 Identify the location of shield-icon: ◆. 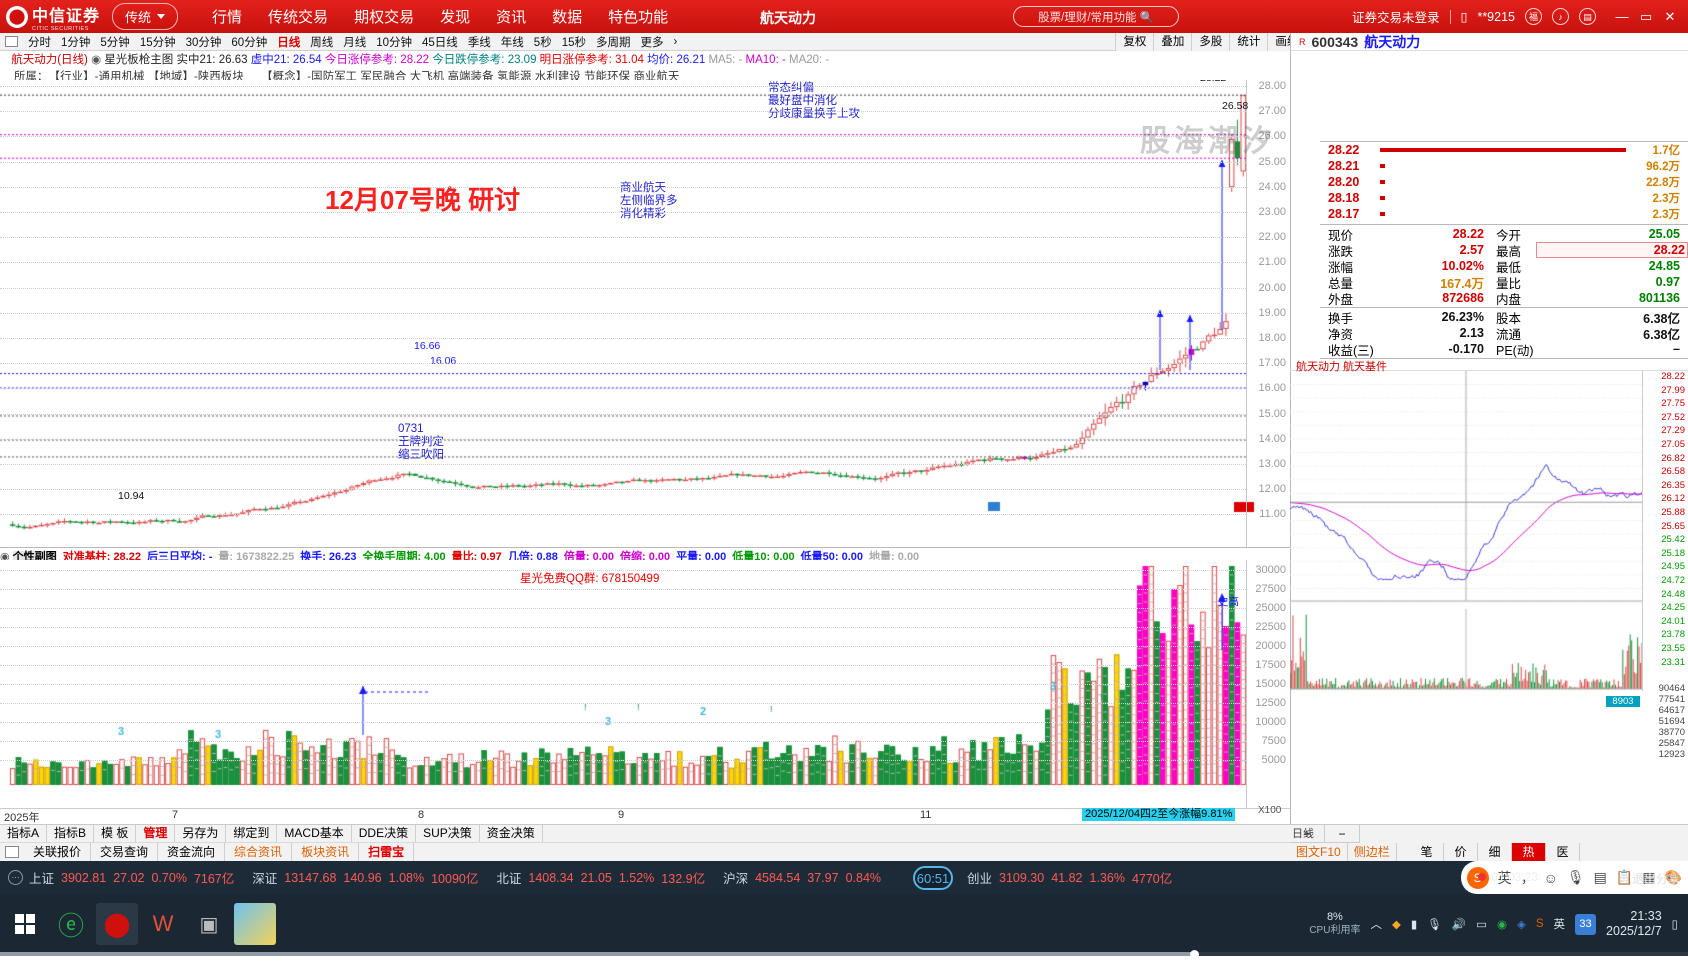
(1396, 925).